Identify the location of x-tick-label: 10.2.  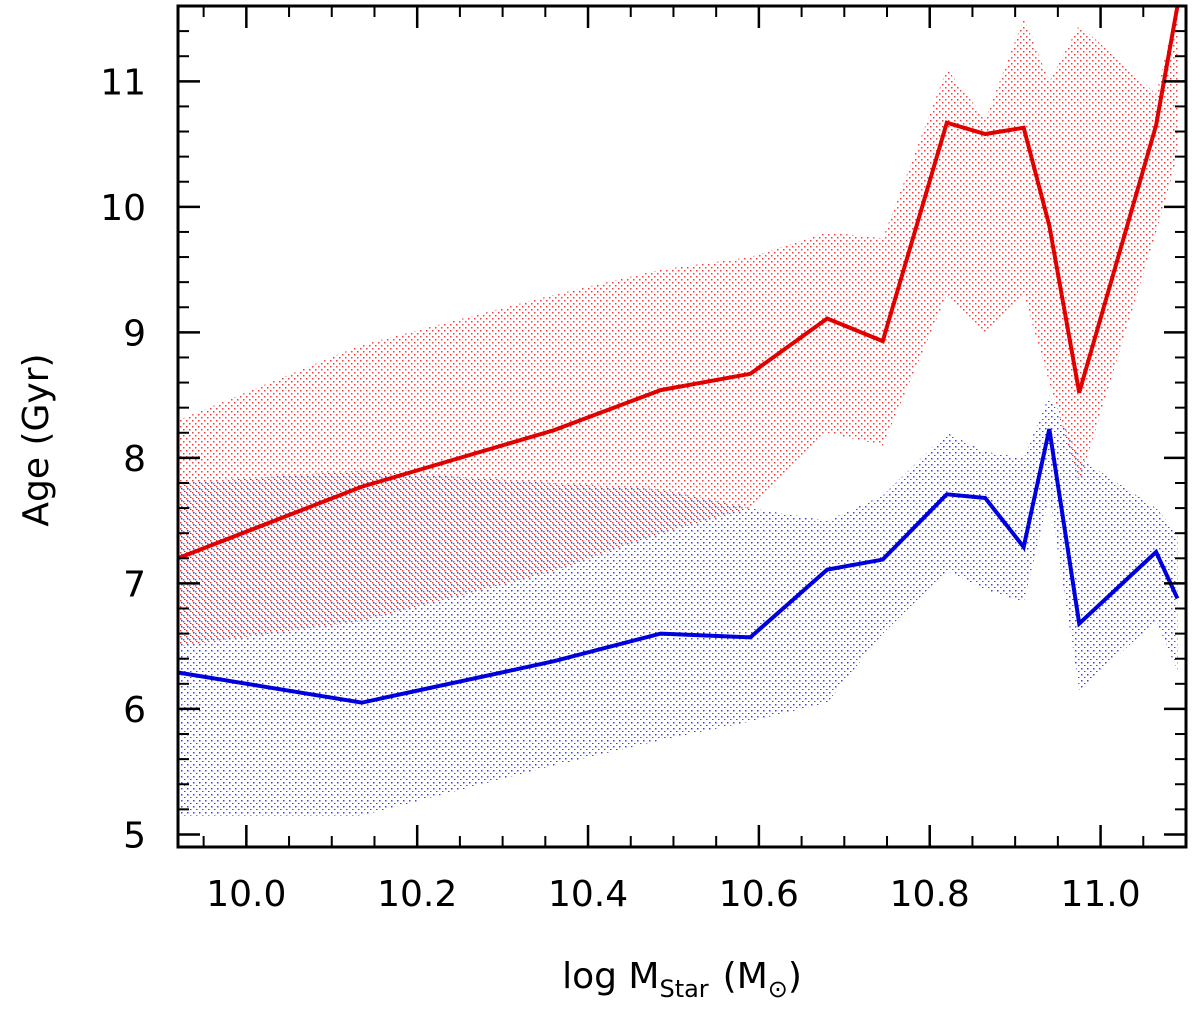
(417, 894).